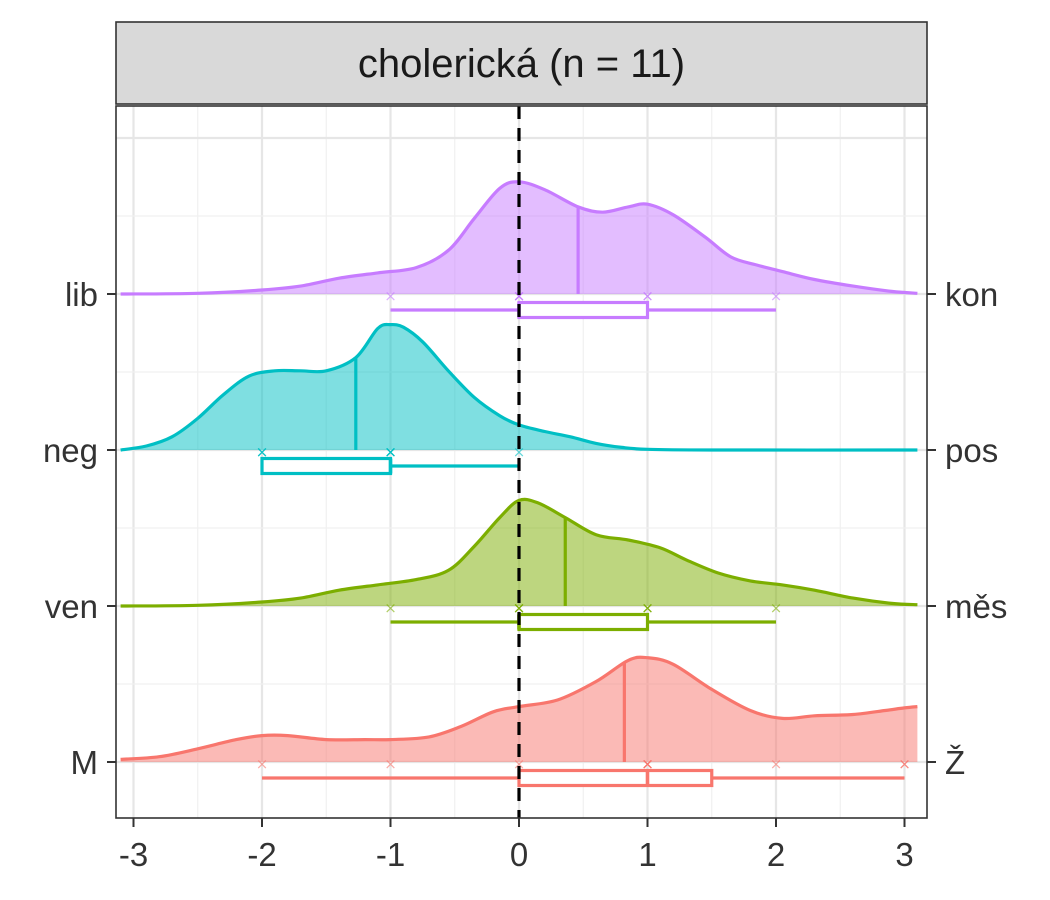 This screenshot has height=900, width=1050. Describe the element at coordinates (261, 854) in the screenshot. I see `x-tick-label: -2` at that location.